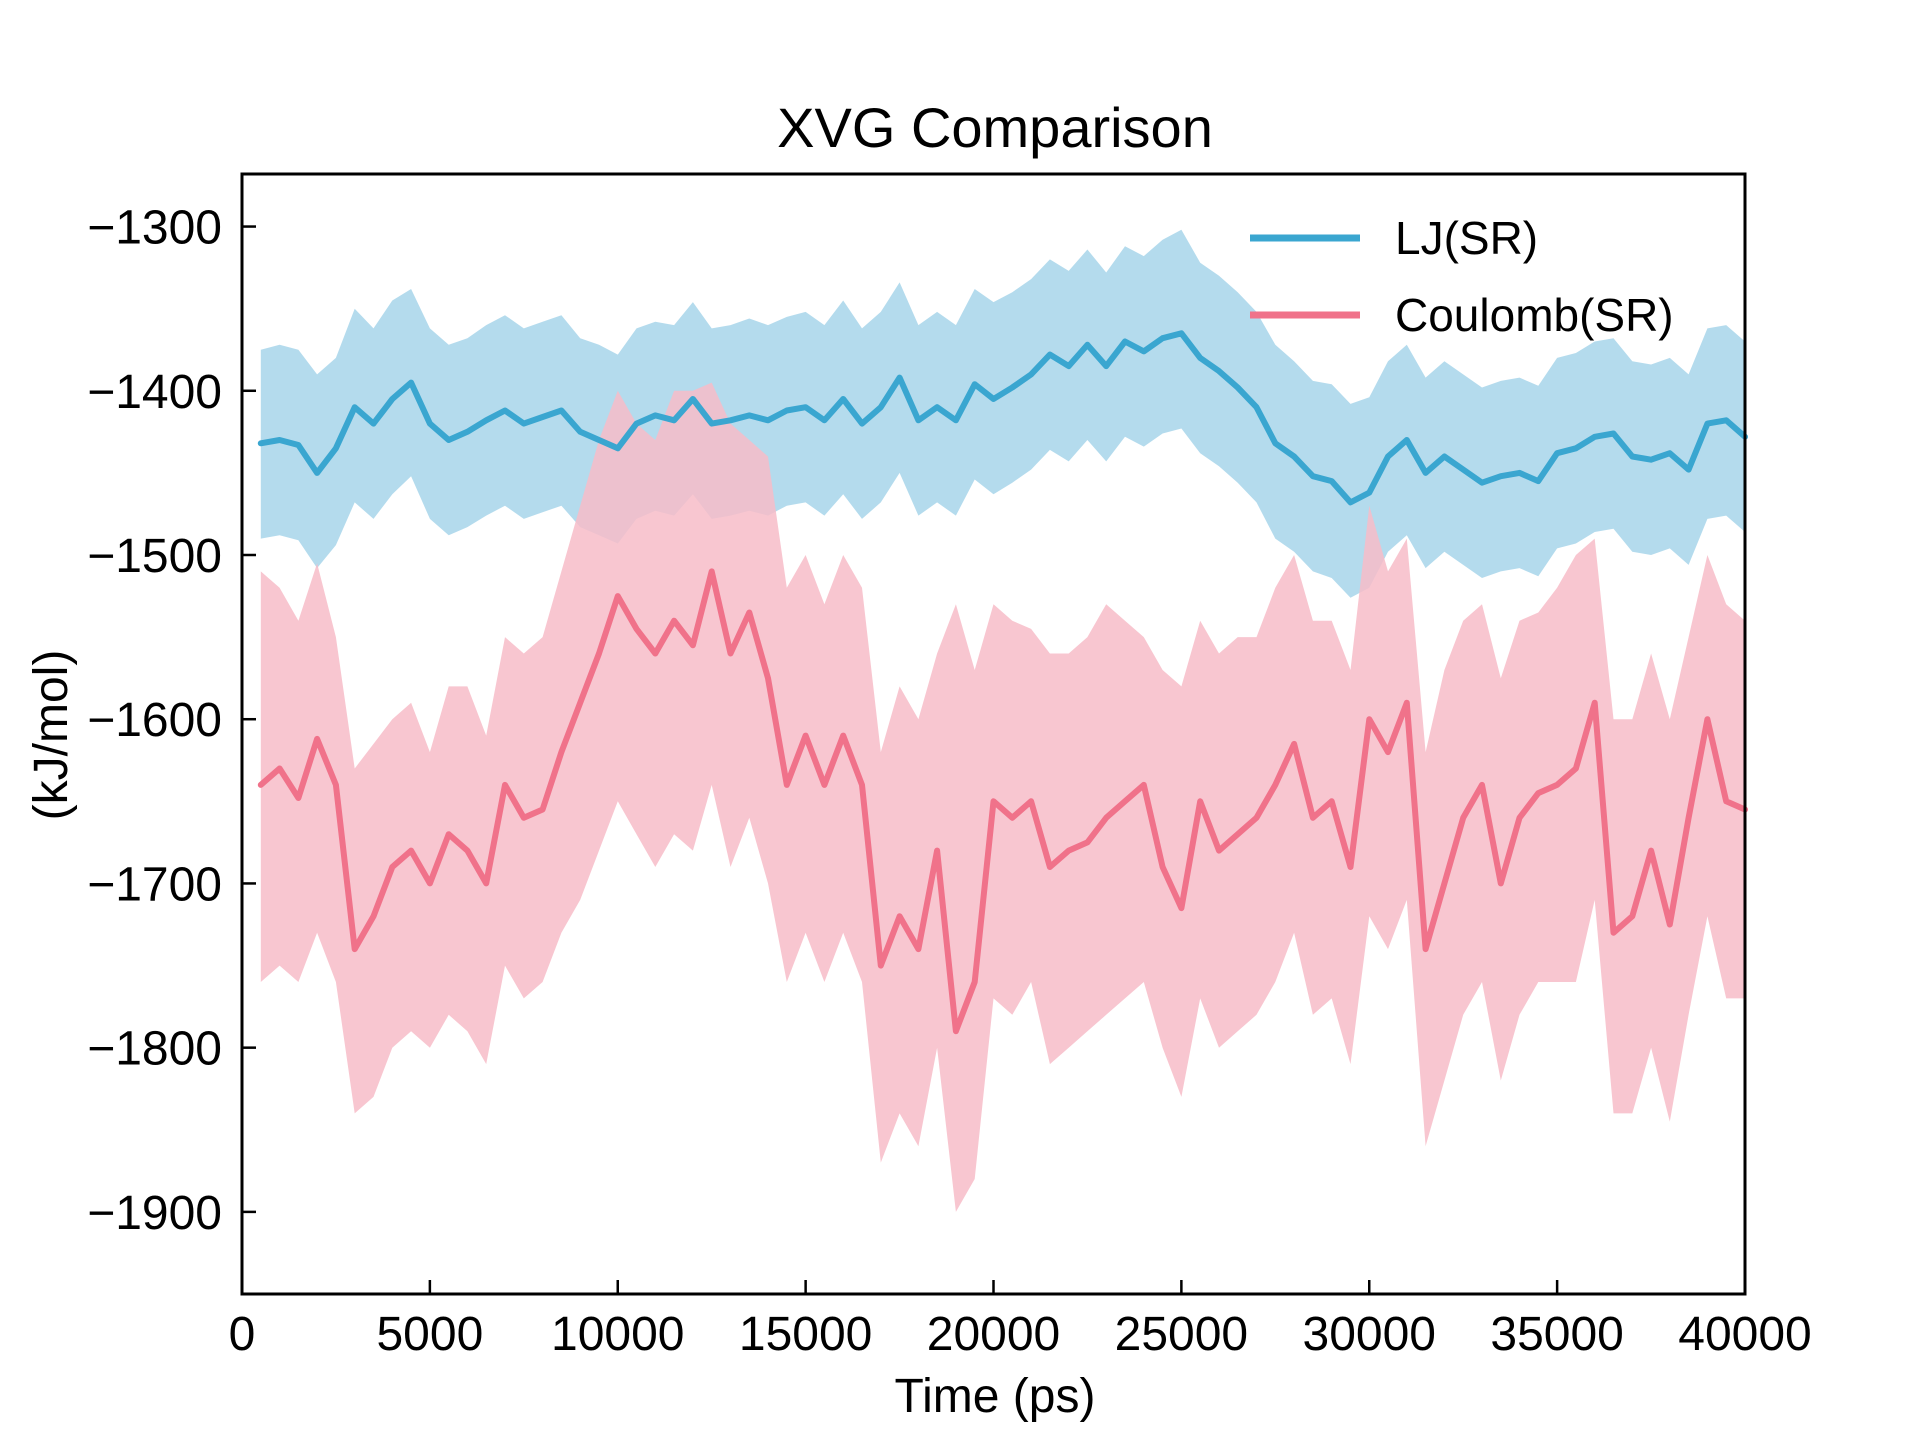 The image size is (1920, 1445). I want to click on x-tick-label: 30000, so click(1369, 1334).